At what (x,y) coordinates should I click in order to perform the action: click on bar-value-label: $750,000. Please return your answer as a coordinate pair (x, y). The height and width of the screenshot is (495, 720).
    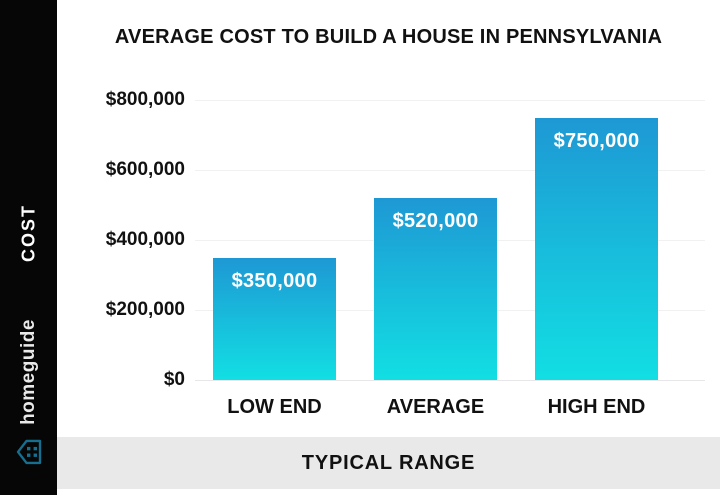
    Looking at the image, I should click on (596, 140).